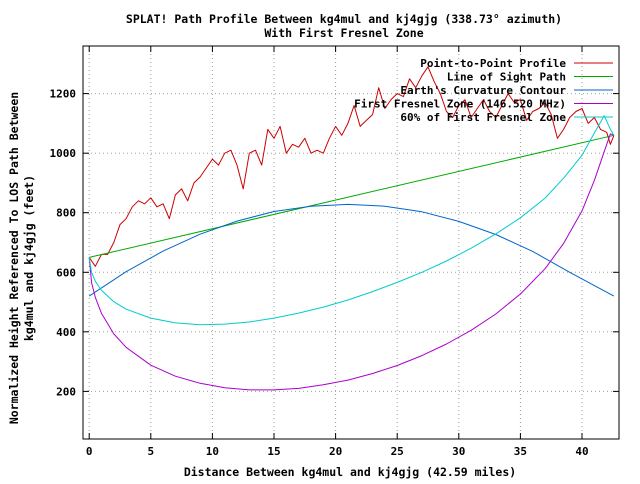  Describe the element at coordinates (29, 258) in the screenshot. I see `y-axis-label-line2: kg4mul and kj4gjg (feet)` at that location.